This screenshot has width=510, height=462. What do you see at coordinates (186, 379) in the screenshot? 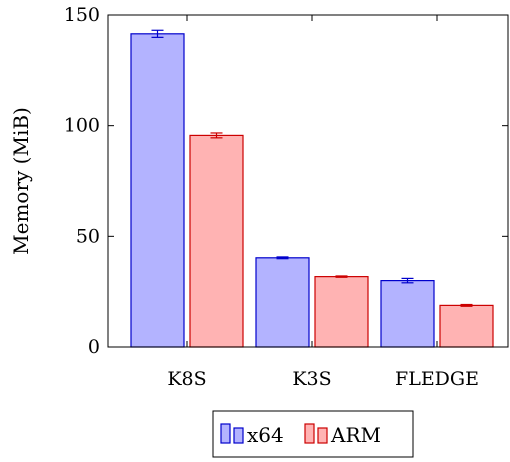
I see `x-tick-label: K8S` at bounding box center [186, 379].